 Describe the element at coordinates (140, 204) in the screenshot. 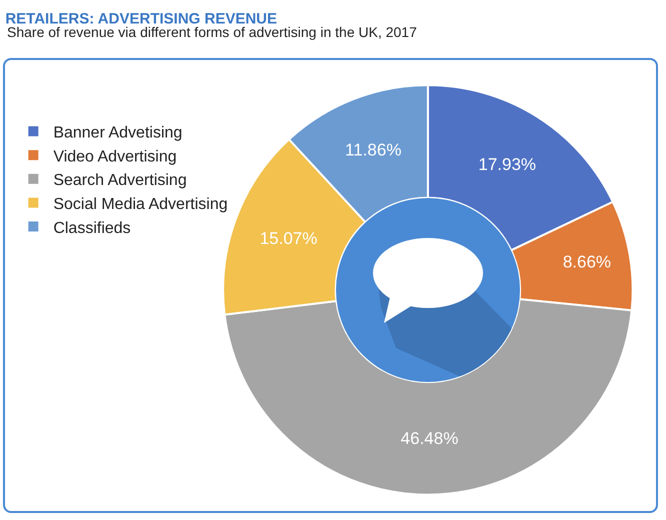

I see `legend-label: Social Media Advertising` at that location.